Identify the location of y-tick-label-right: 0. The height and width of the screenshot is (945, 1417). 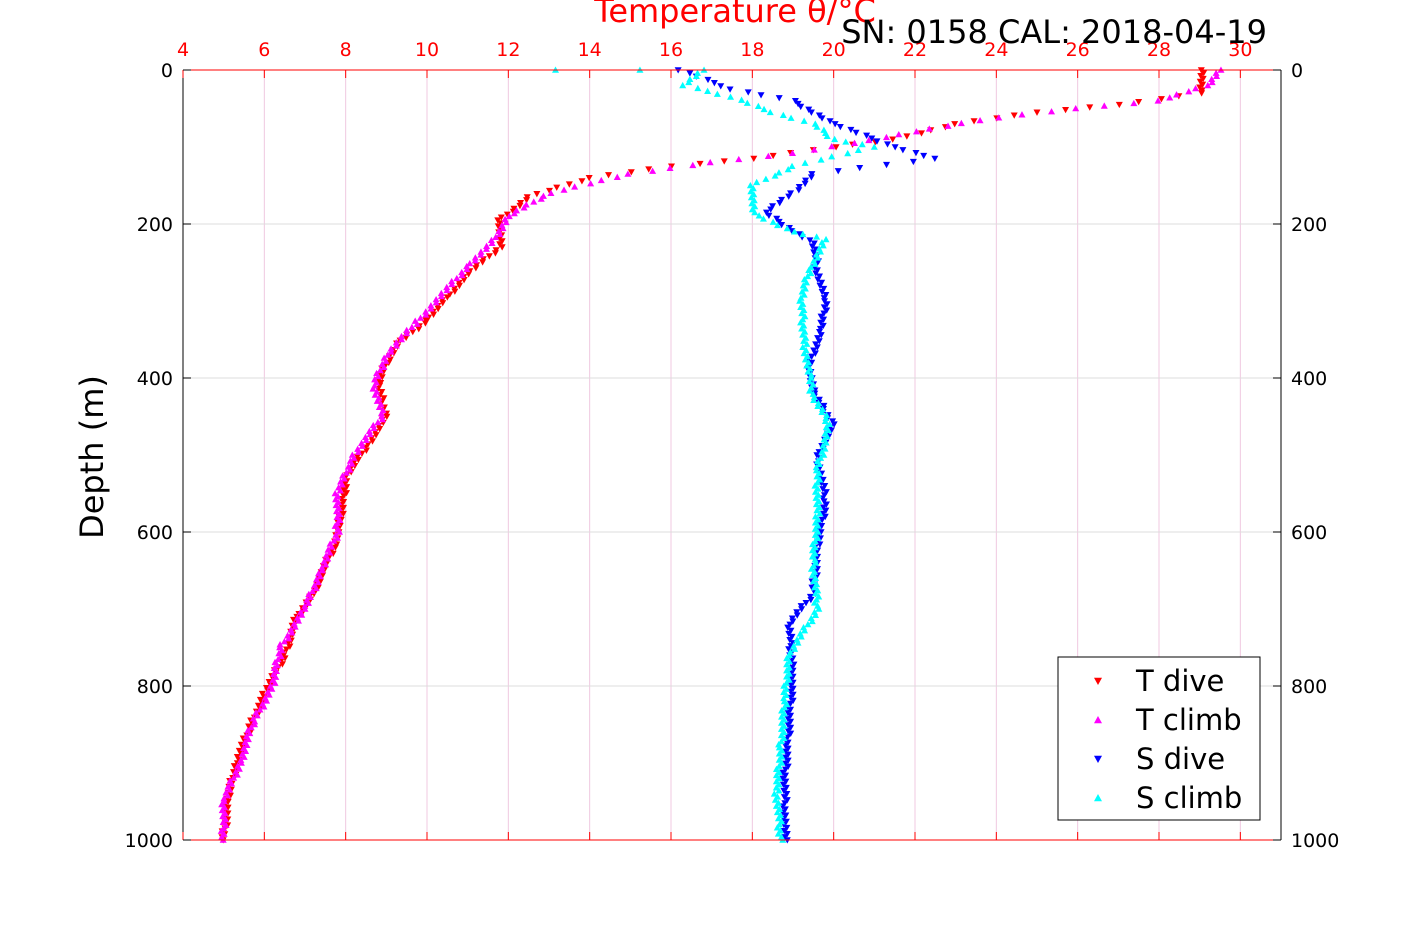
(1297, 71).